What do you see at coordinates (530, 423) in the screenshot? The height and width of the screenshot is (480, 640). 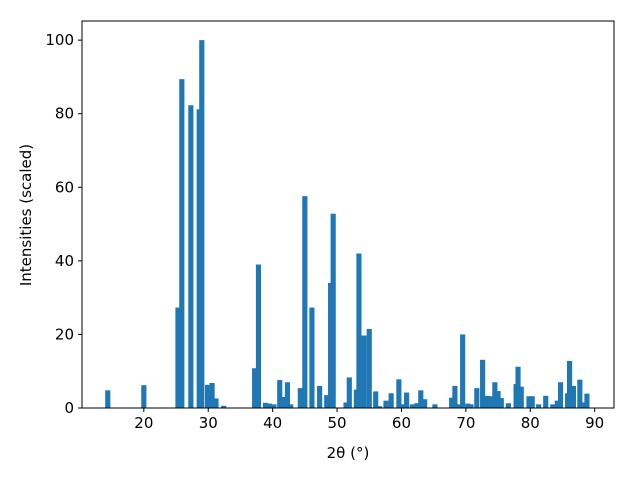 I see `x-tick-label: 80` at bounding box center [530, 423].